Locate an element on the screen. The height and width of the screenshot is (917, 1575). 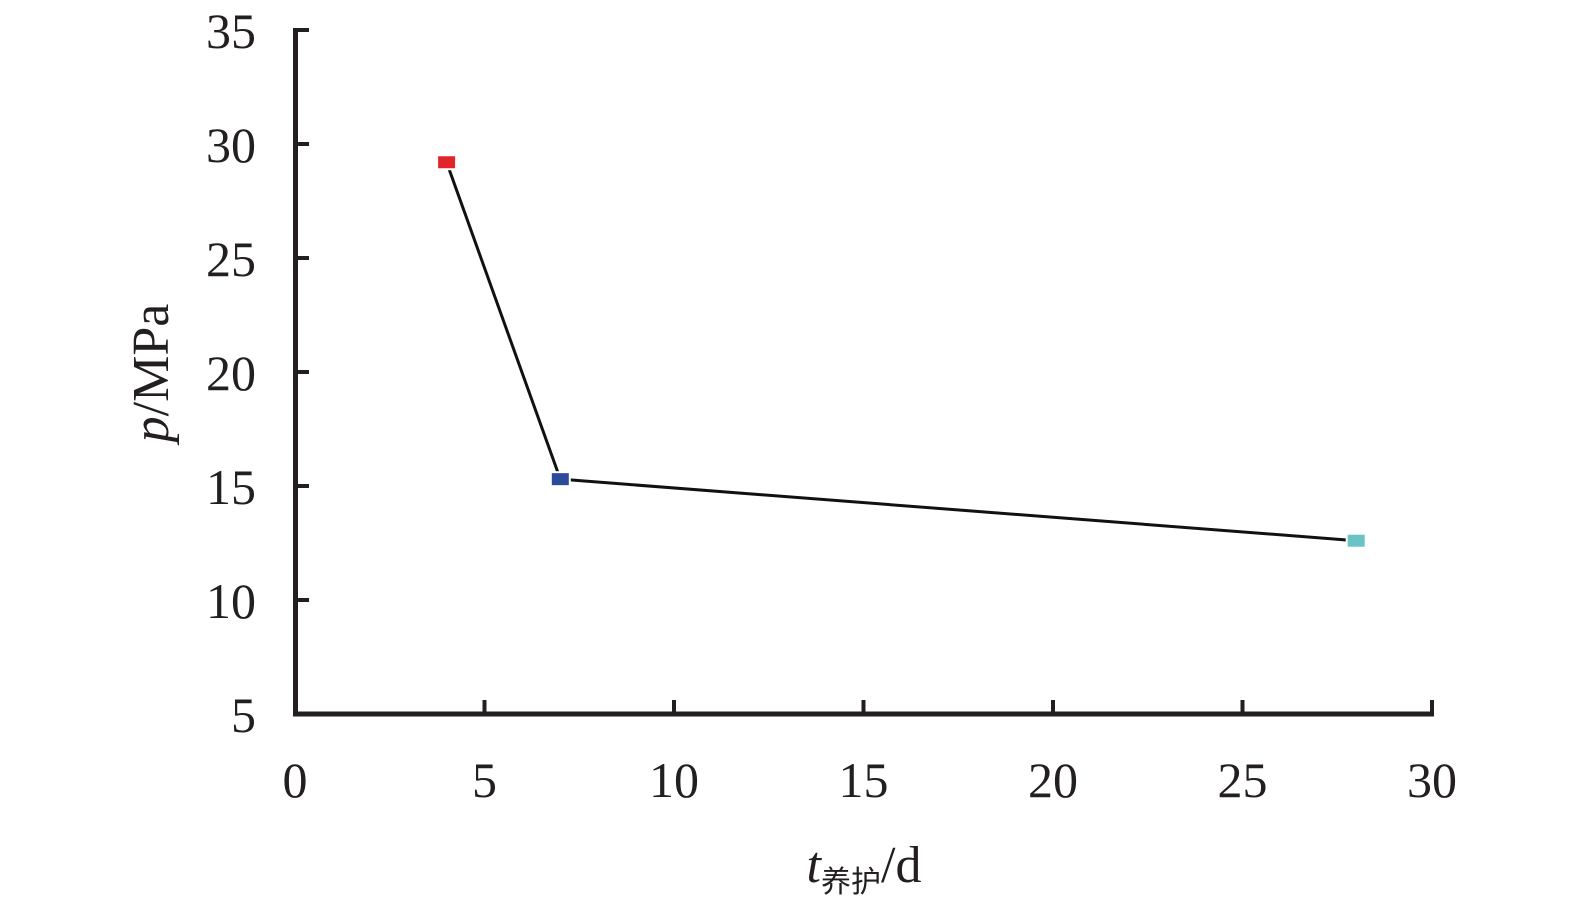
y-tick-label: 30 is located at coordinates (231, 145).